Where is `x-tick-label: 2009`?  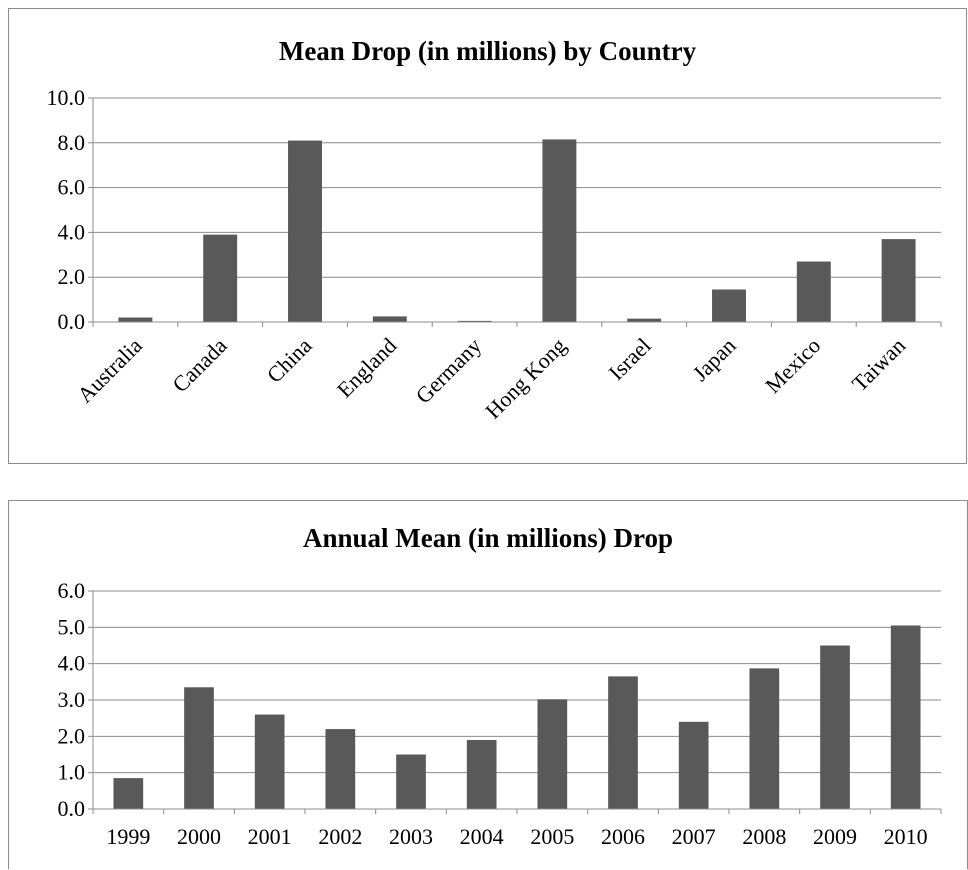
x-tick-label: 2009 is located at coordinates (835, 836).